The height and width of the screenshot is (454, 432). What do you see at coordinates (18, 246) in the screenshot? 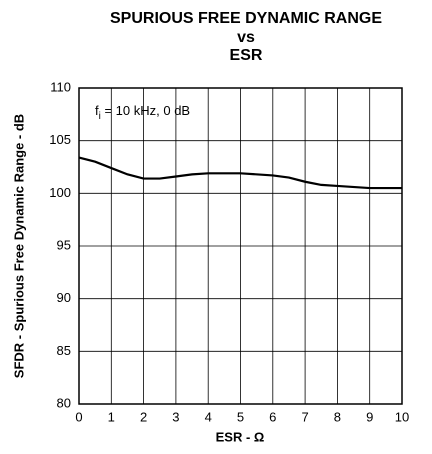
I see `y-axis-label: SFDR - Spurious Free Dynamic Range - dB` at bounding box center [18, 246].